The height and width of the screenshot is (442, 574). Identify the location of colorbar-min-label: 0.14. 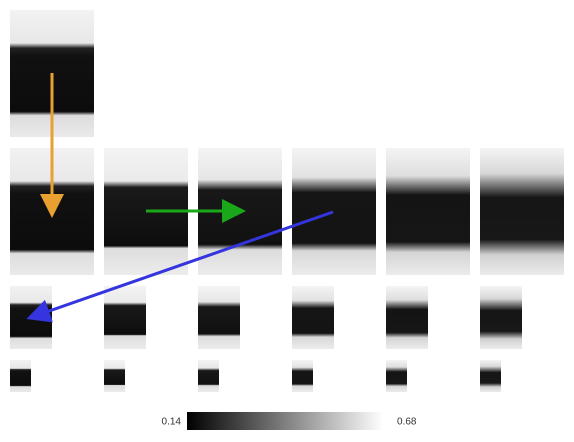
(172, 422).